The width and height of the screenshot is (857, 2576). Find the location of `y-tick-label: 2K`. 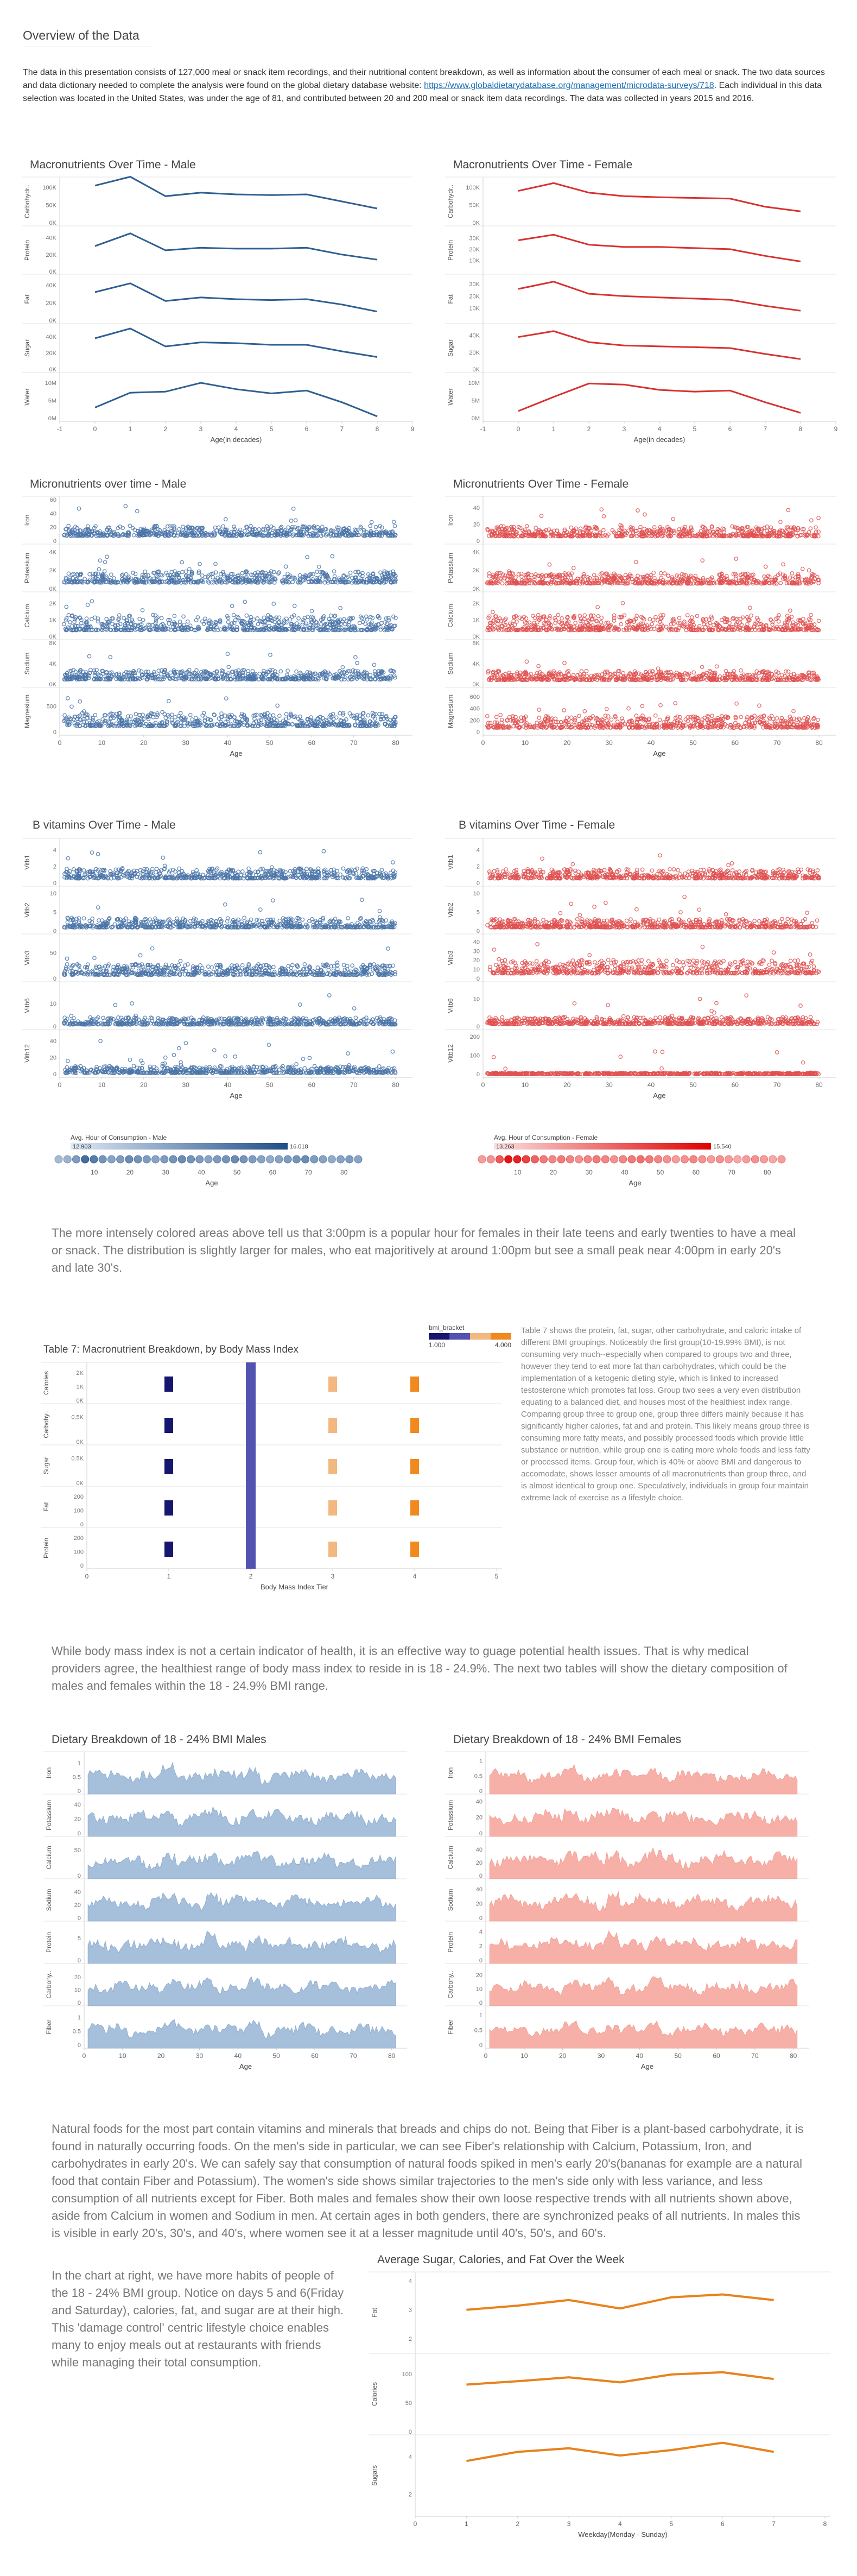

y-tick-label: 2K is located at coordinates (53, 571).